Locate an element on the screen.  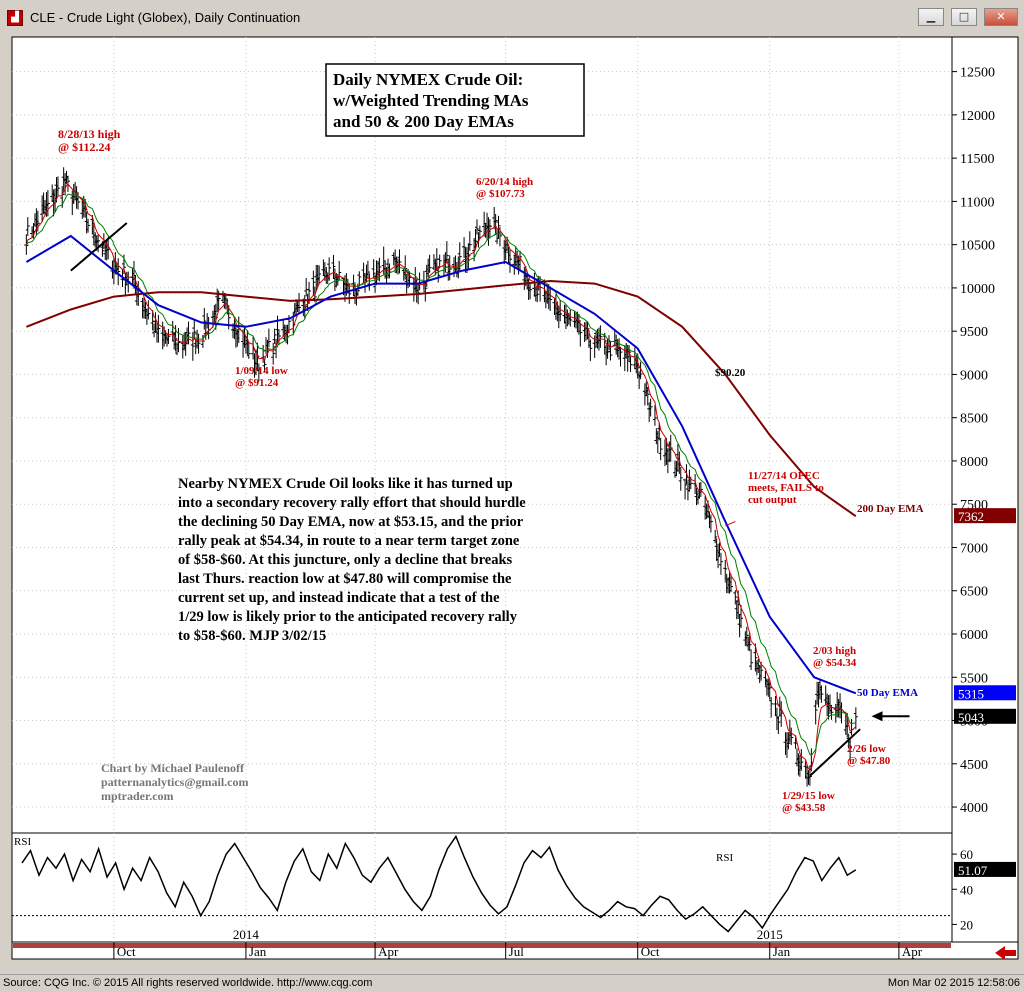
annotation-aug-2013-high: @ $112.24 is located at coordinates (84, 147).